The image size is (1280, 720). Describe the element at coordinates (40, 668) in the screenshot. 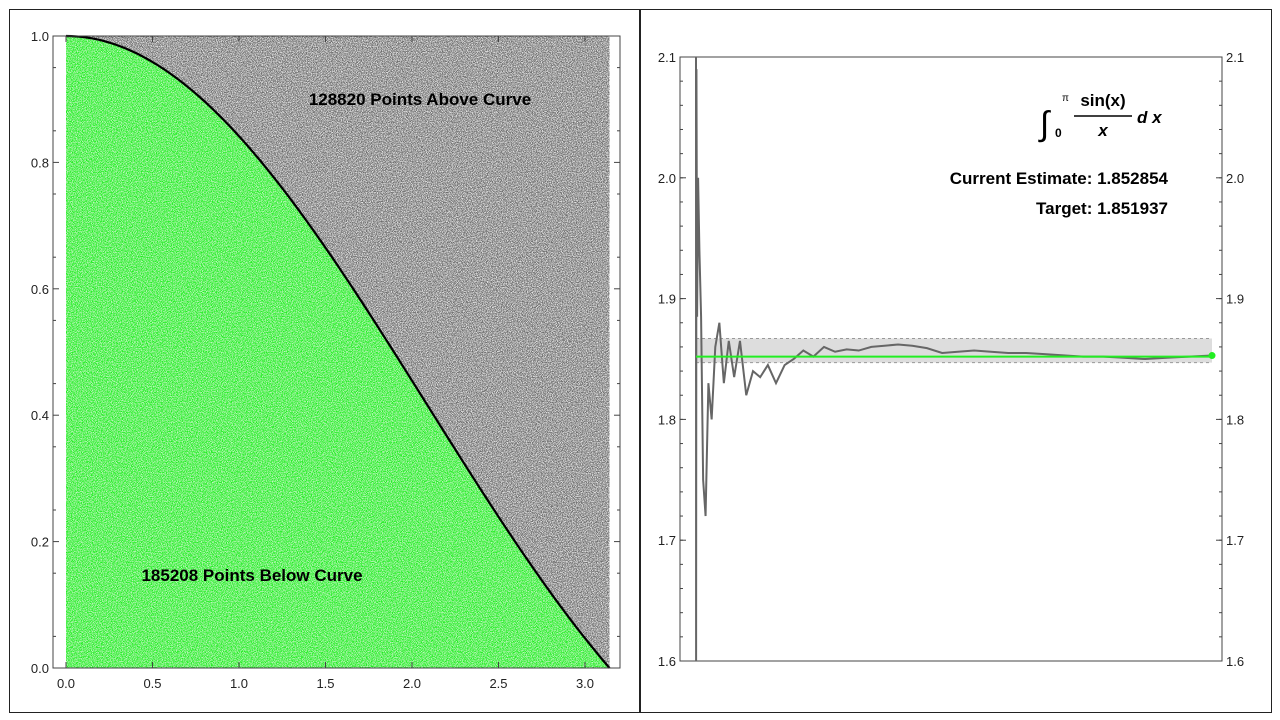

I see `y-tick-label: 0.0` at that location.